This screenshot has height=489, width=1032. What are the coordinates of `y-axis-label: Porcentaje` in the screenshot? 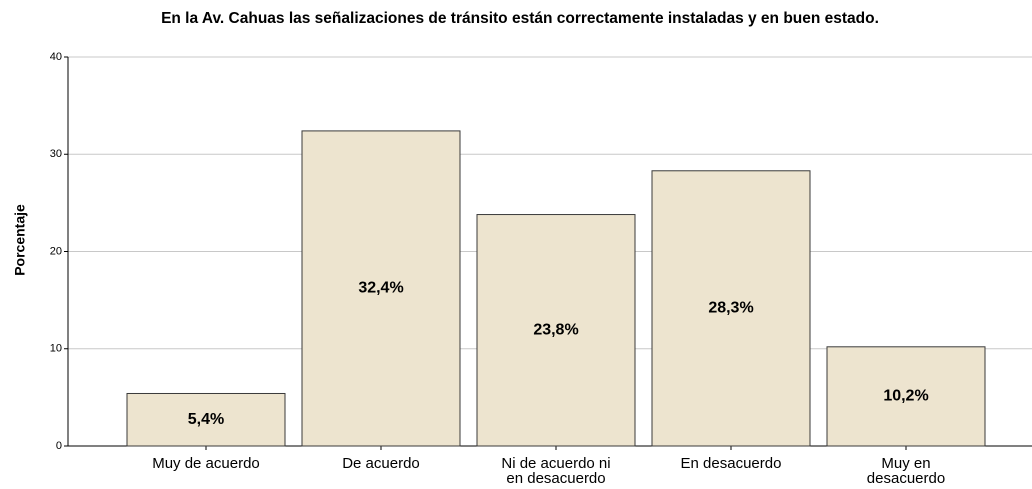 It's located at (20, 240).